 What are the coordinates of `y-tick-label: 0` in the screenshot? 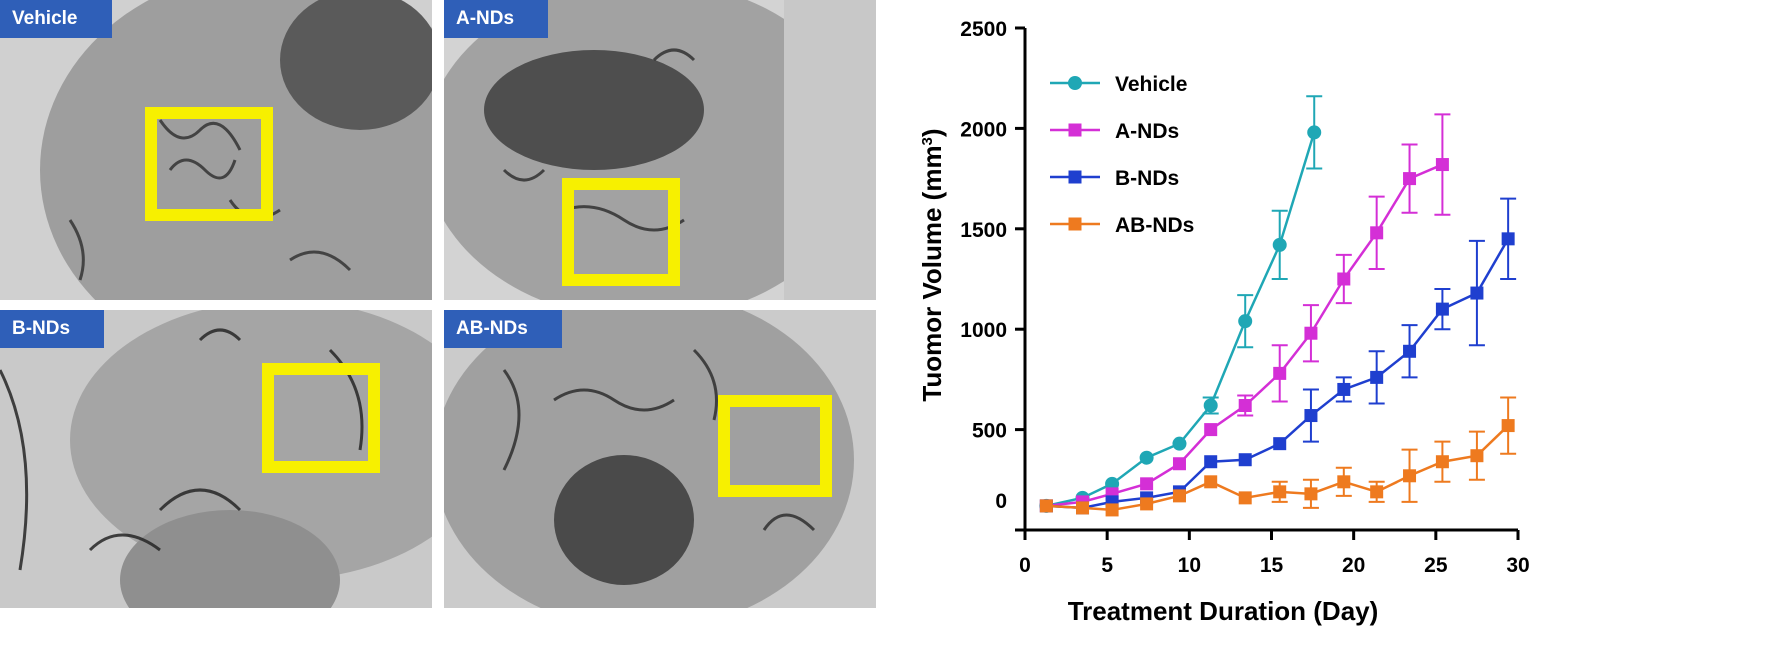 It's located at (1001, 501).